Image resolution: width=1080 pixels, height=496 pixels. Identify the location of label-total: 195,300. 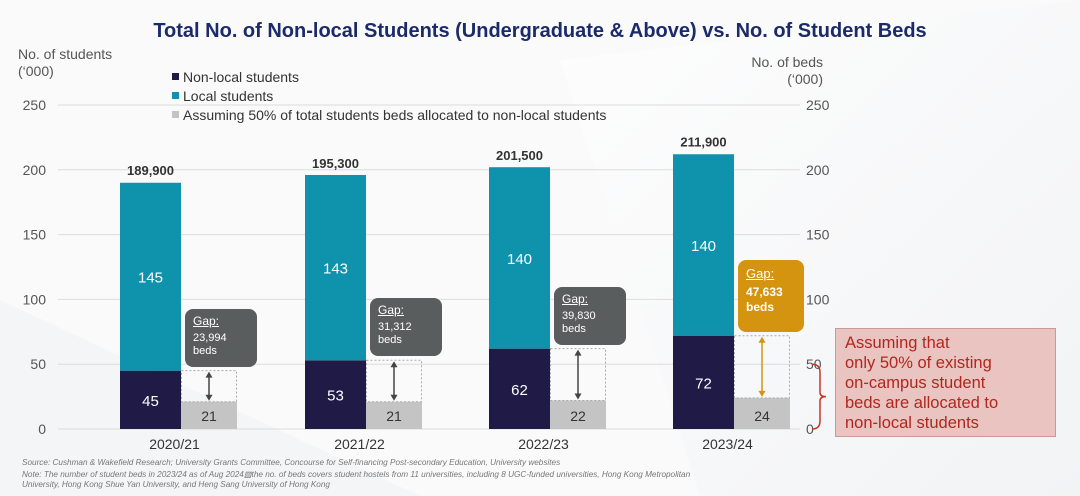
(335, 163).